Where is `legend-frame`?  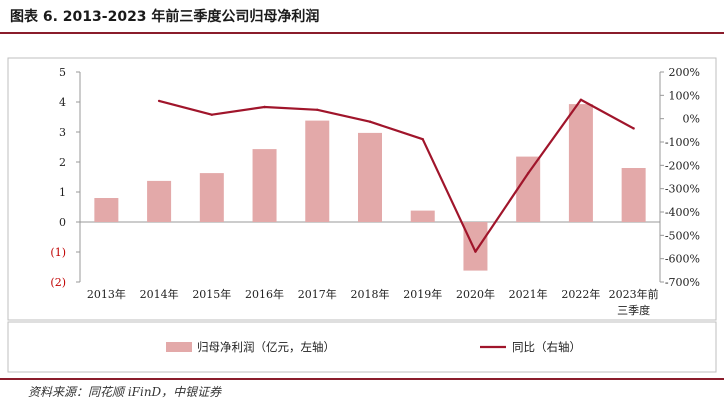
legend-frame is located at coordinates (362, 347).